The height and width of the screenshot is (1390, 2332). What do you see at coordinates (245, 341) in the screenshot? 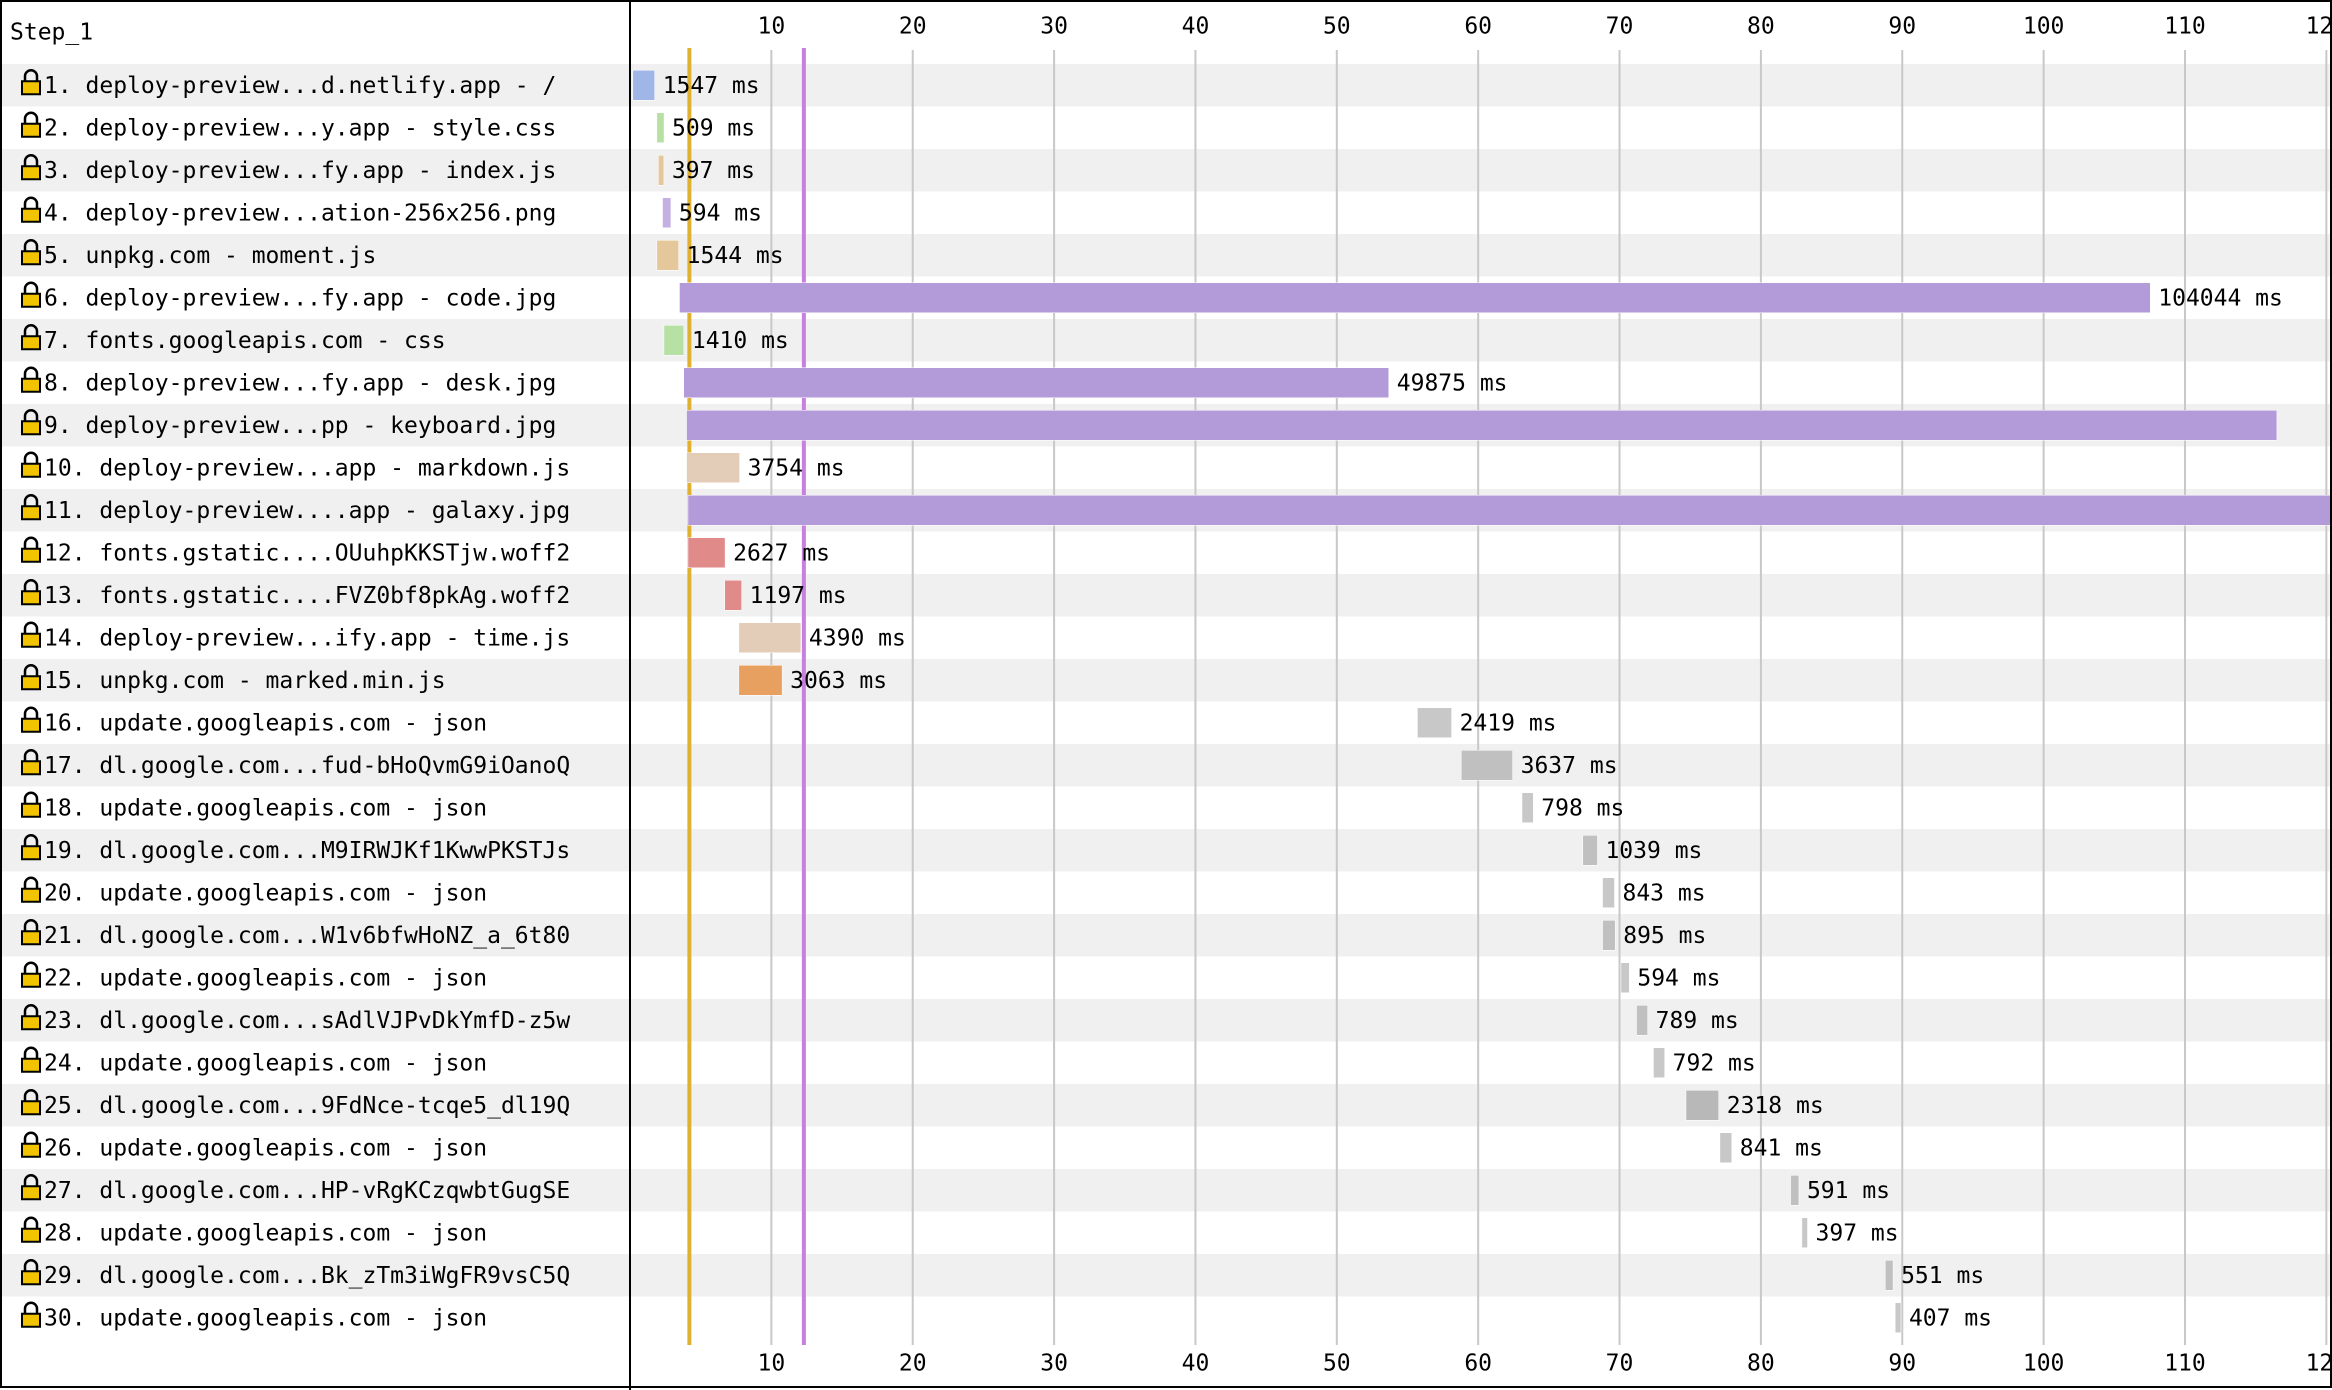
I see `request-label: 7. fonts.googleapis.com - css` at bounding box center [245, 341].